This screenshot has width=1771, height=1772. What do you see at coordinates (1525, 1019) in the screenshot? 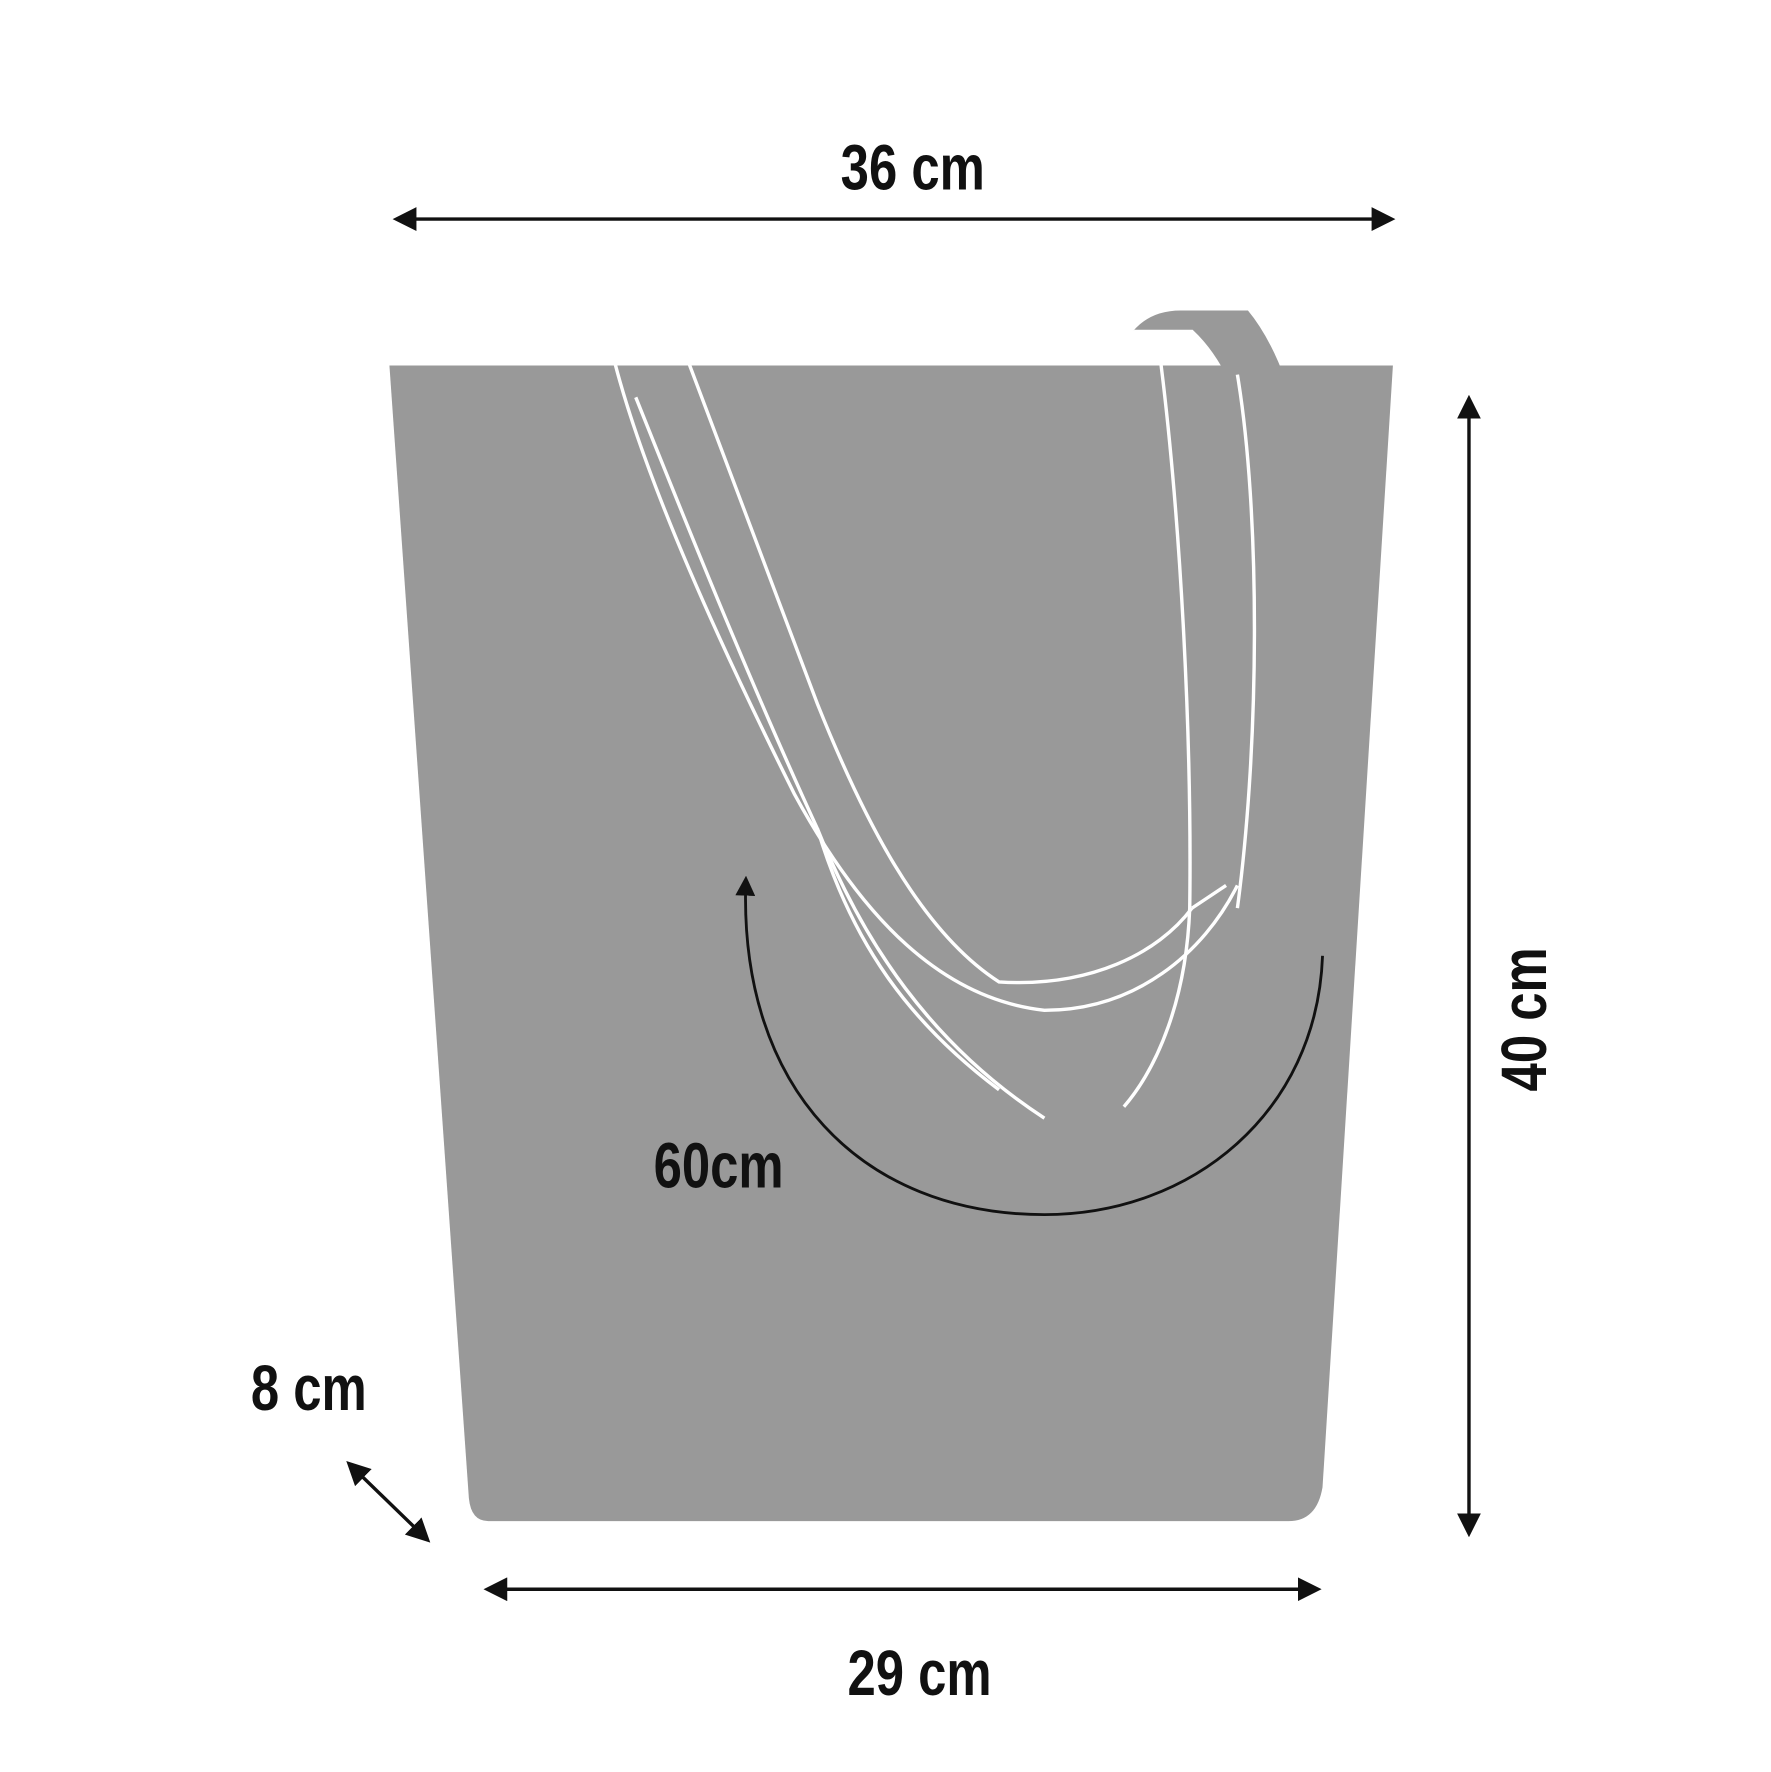
I see `height-label: 40 cm` at bounding box center [1525, 1019].